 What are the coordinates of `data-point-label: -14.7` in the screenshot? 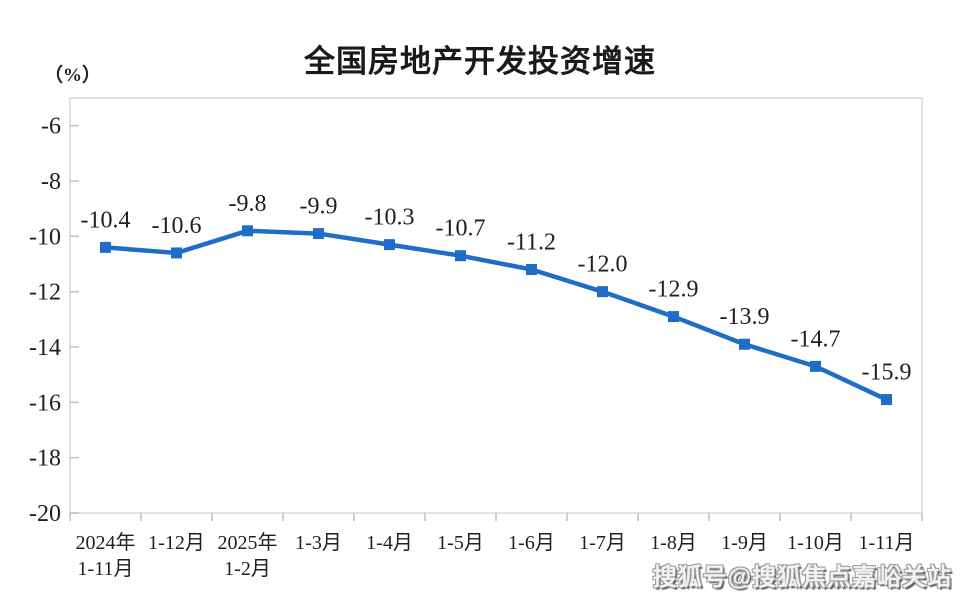 It's located at (816, 339).